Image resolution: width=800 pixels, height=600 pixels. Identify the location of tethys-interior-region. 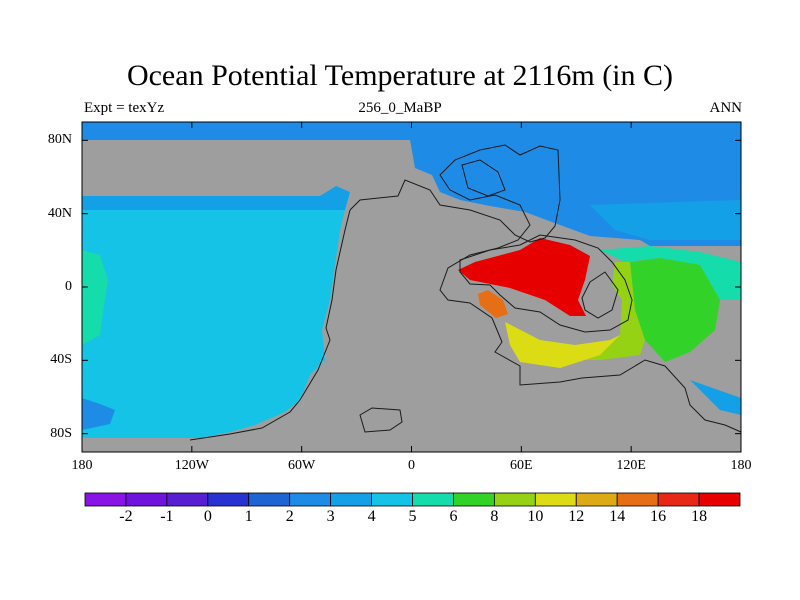
(524, 277).